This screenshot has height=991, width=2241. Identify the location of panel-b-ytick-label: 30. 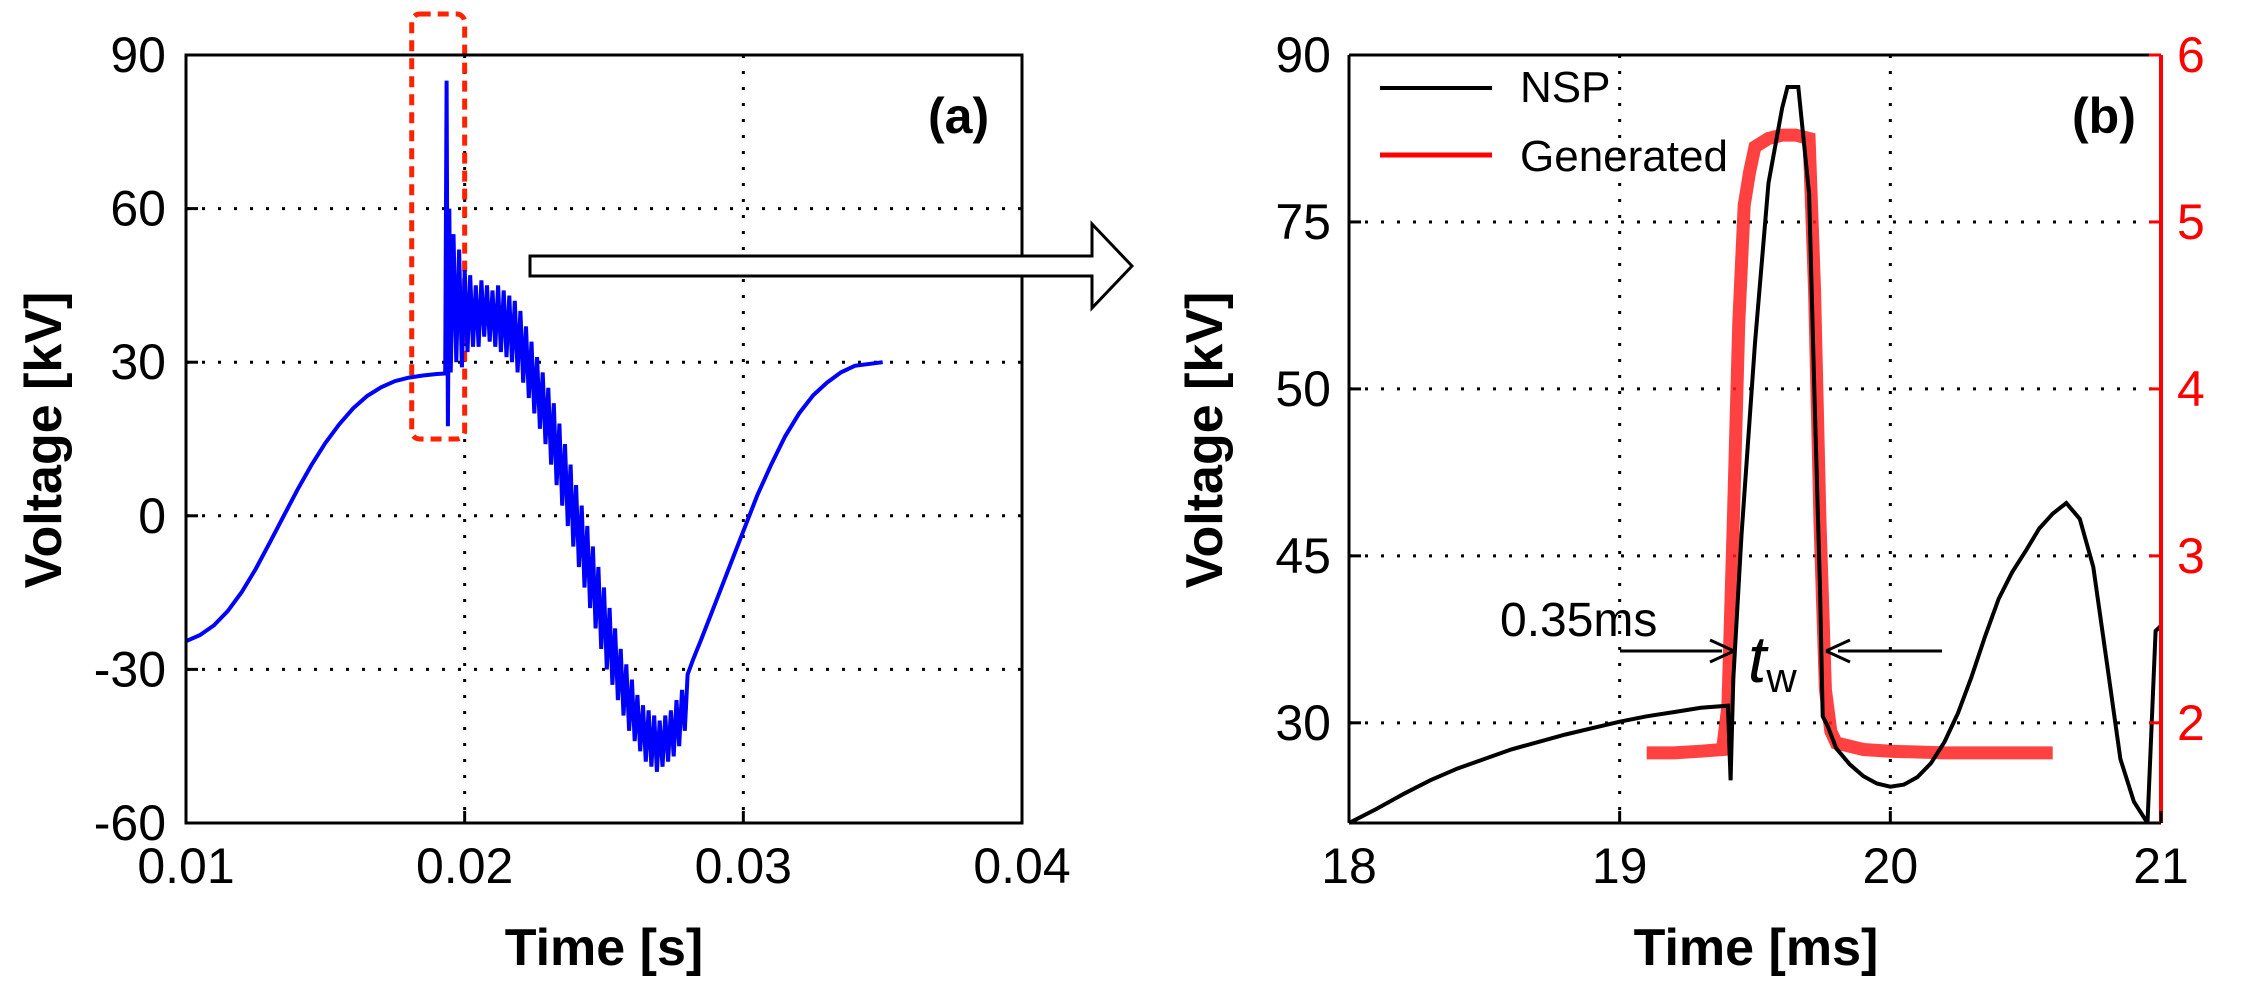
(1303, 723).